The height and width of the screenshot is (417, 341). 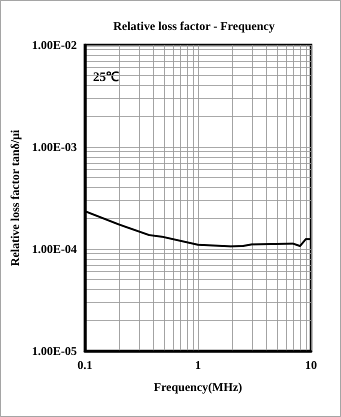 What do you see at coordinates (198, 387) in the screenshot?
I see `x-axis-title: Frequency(MHz)` at bounding box center [198, 387].